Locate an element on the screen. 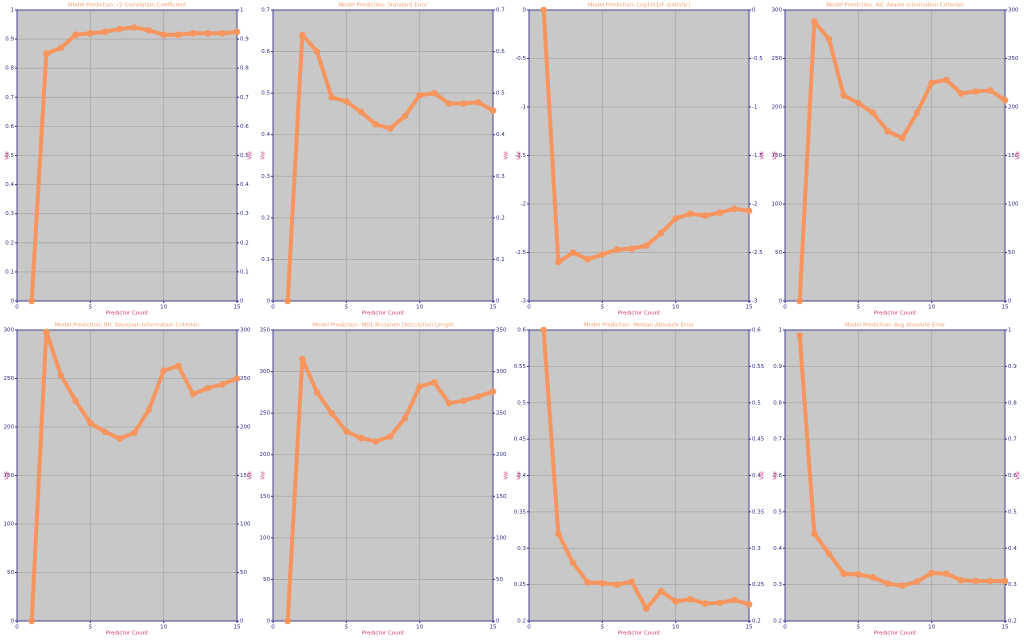 The width and height of the screenshot is (1024, 640). chart-title: Model Prediction: Standard Error is located at coordinates (383, 6).